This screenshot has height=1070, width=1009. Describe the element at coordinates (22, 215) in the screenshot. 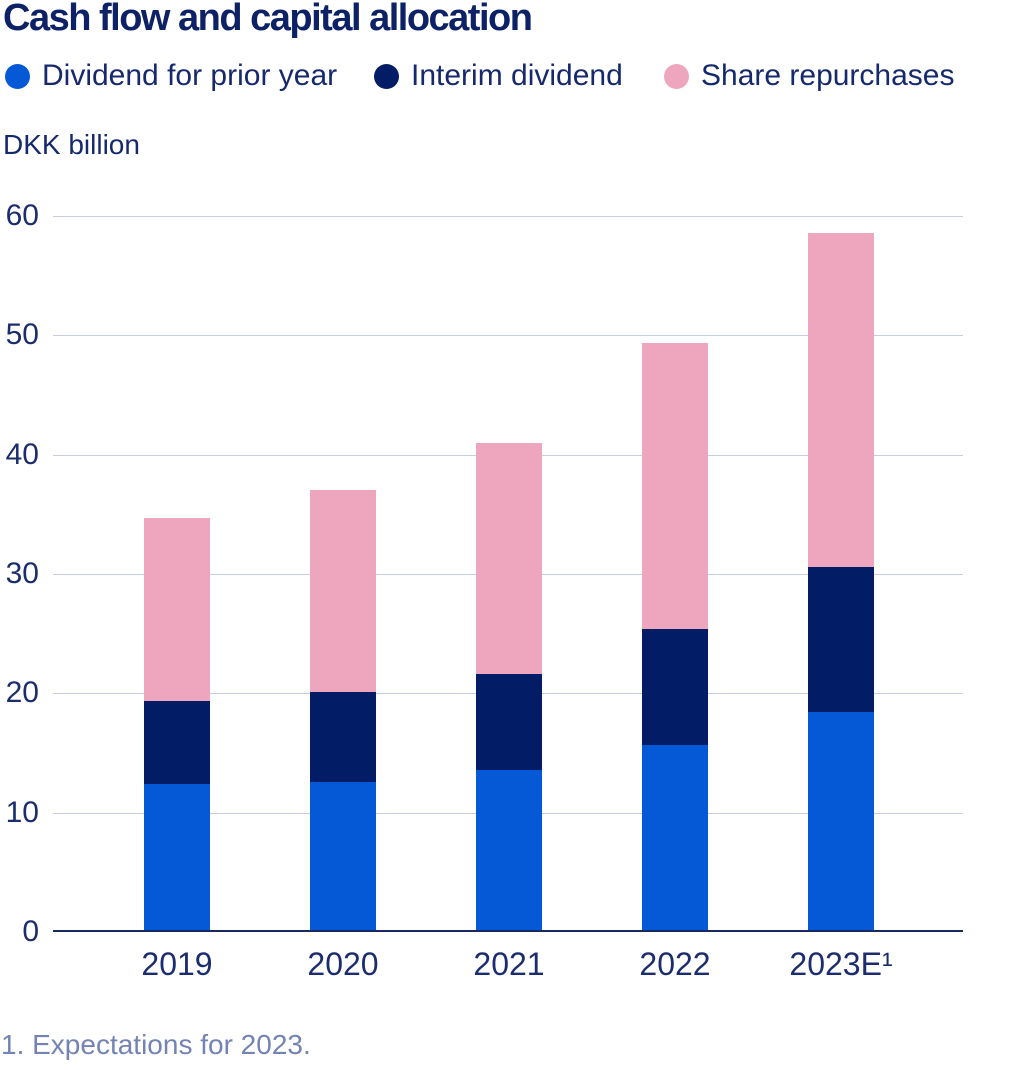

I see `y-tick-label: 60` at that location.